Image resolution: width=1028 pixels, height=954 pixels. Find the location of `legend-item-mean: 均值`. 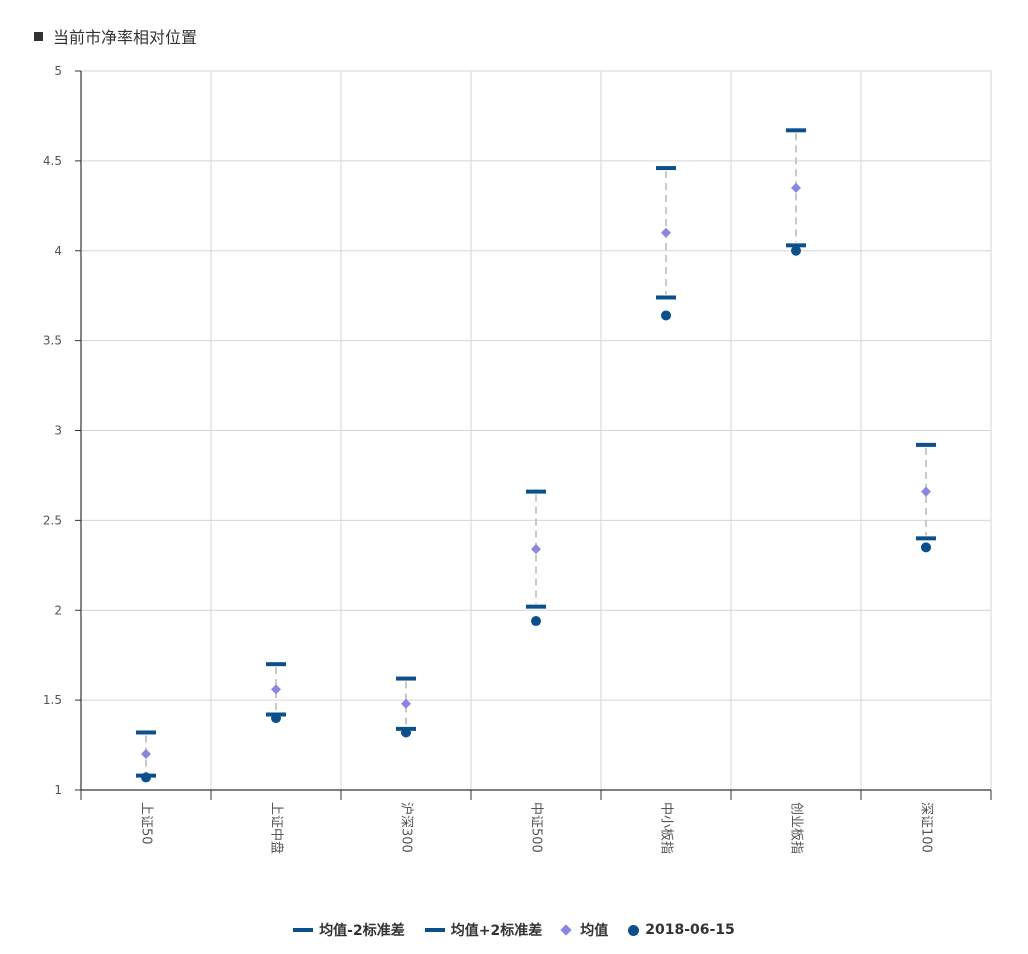

legend-item-mean: 均值 is located at coordinates (584, 930).